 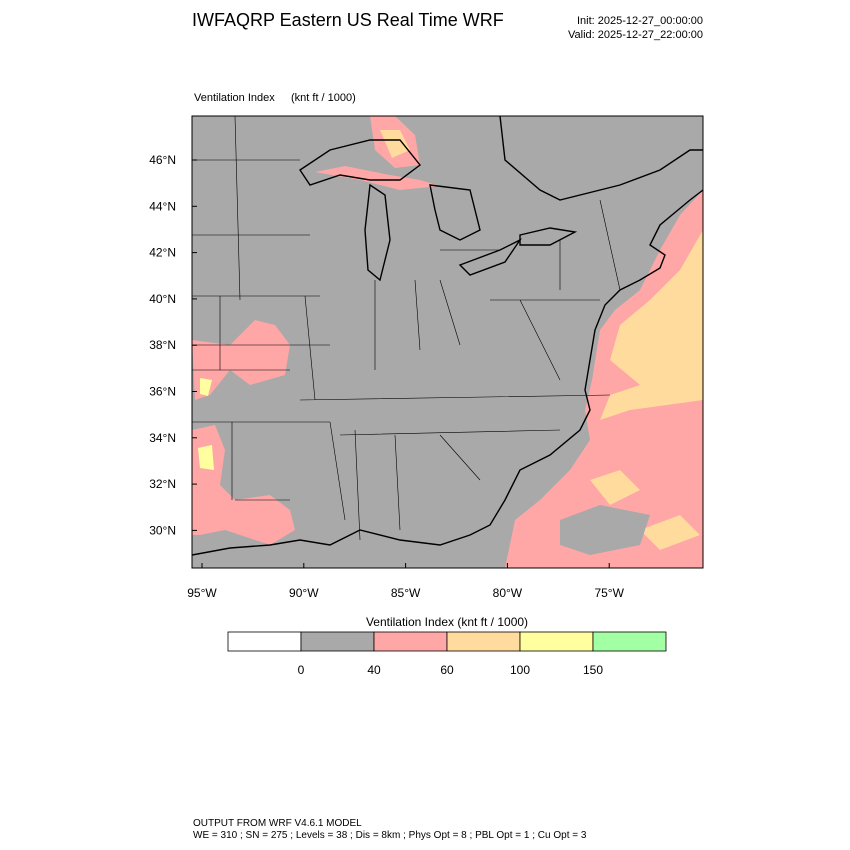 What do you see at coordinates (162, 530) in the screenshot?
I see `lat-label: 30°N` at bounding box center [162, 530].